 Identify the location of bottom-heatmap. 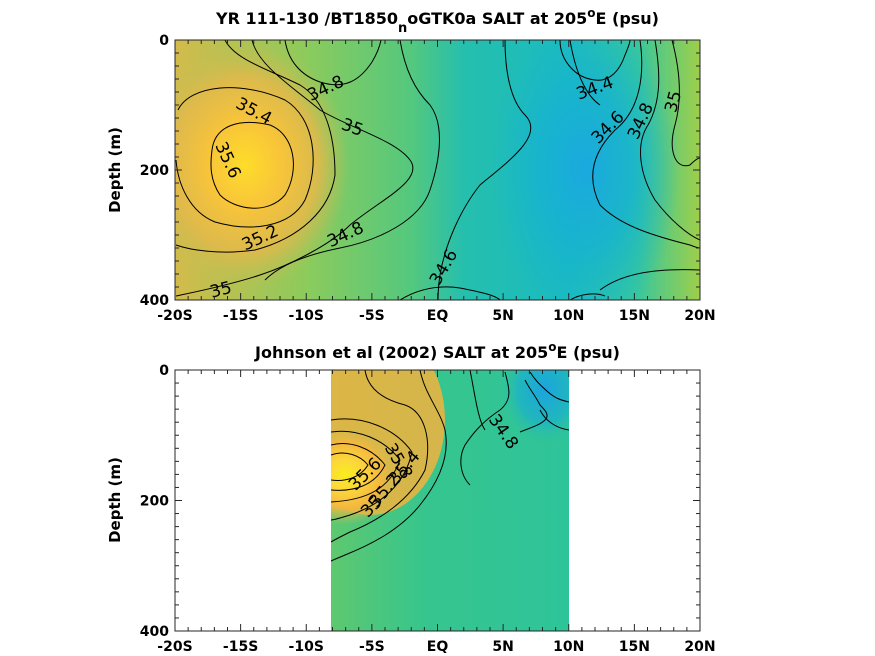
(450, 500).